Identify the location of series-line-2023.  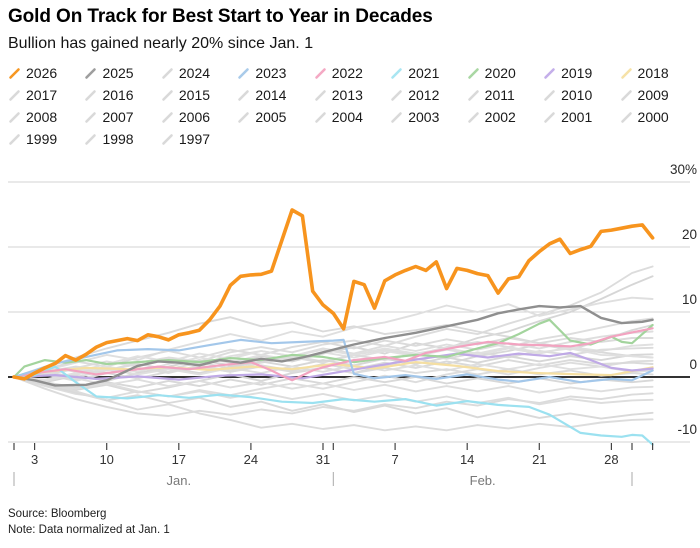
(333, 361).